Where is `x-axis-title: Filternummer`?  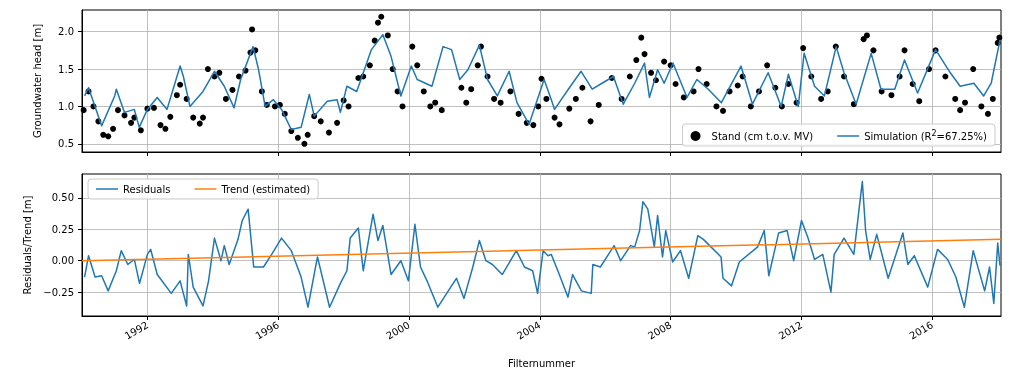 x-axis-title: Filternummer is located at coordinates (541, 363).